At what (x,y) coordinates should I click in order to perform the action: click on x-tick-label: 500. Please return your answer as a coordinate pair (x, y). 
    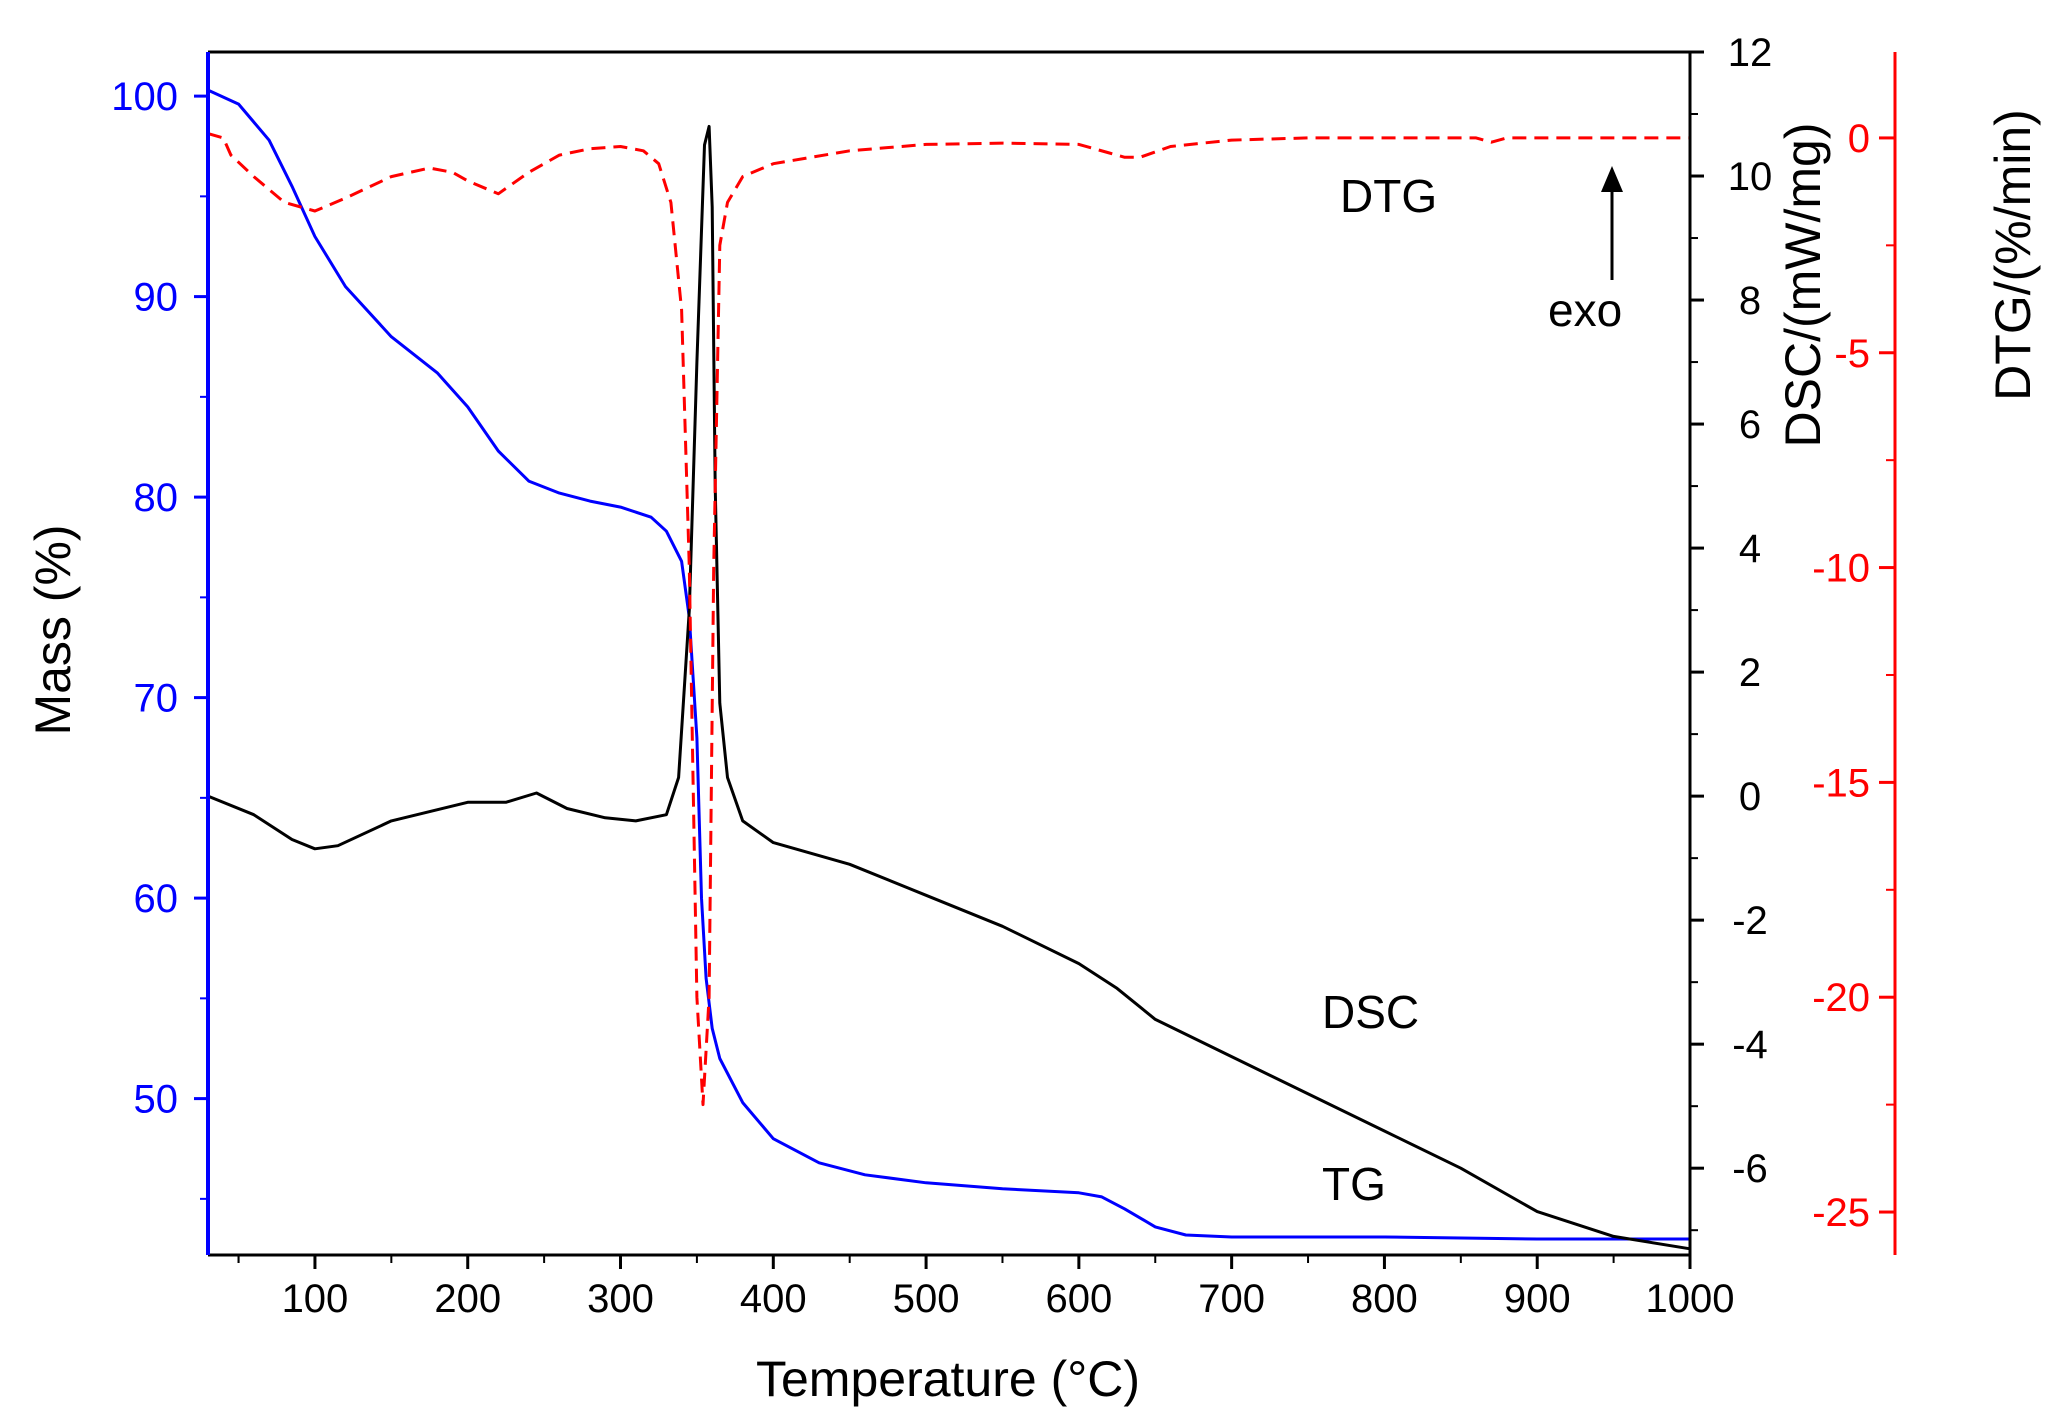
    Looking at the image, I should click on (926, 1299).